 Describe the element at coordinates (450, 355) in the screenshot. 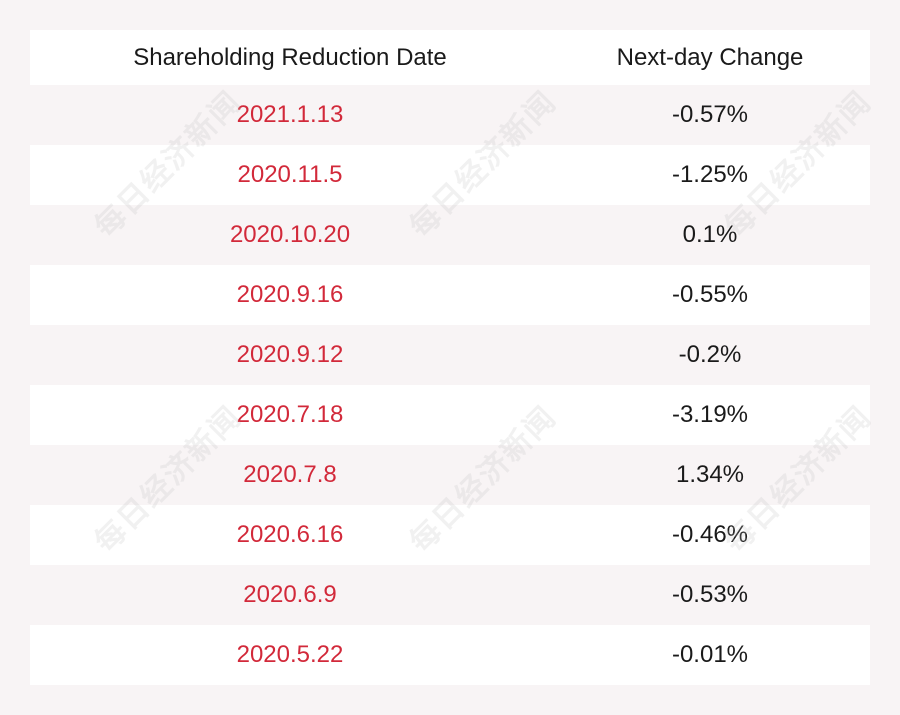

I see `table-row: 2020.9.12 -0.2%` at that location.